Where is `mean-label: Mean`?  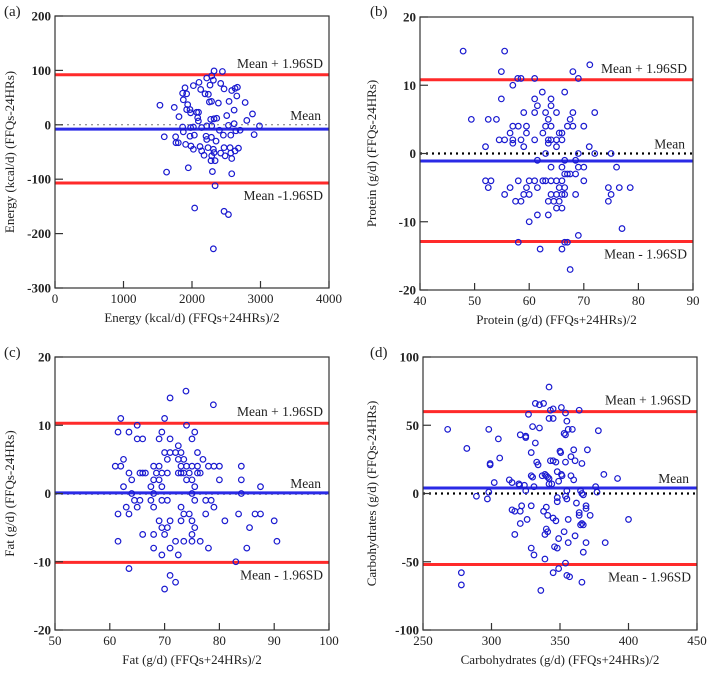
mean-label: Mean is located at coordinates (669, 144).